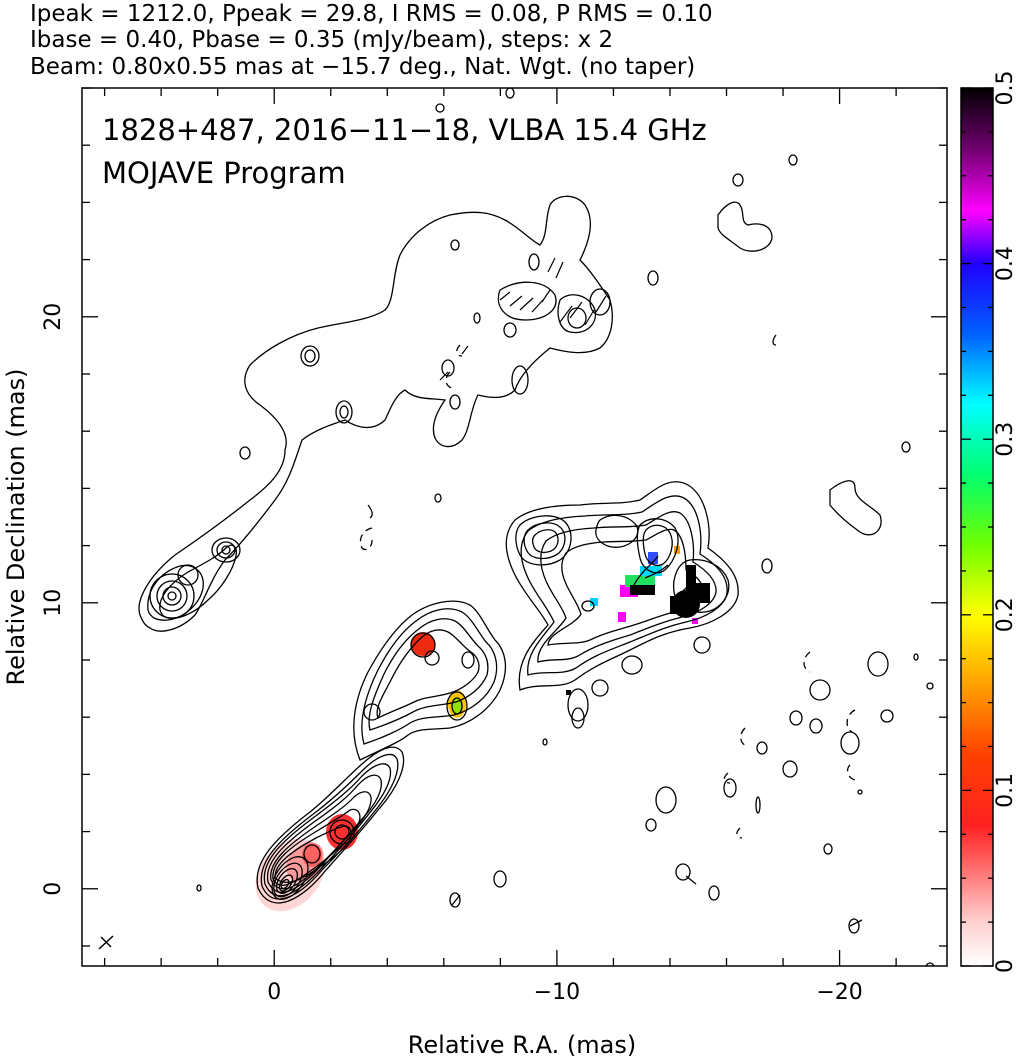 The width and height of the screenshot is (1022, 1061). What do you see at coordinates (522, 1045) in the screenshot?
I see `x-axis-label: Relative R.A. (mas)` at bounding box center [522, 1045].